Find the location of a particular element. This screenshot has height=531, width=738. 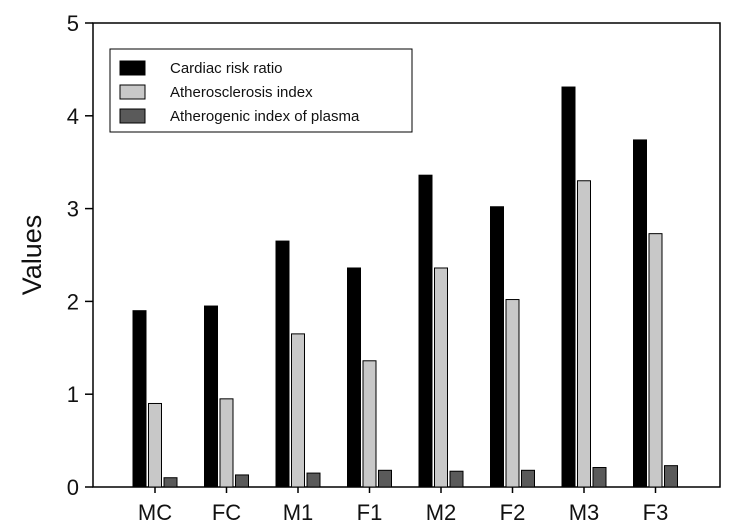

y-tick-label: 5 is located at coordinates (73, 23).